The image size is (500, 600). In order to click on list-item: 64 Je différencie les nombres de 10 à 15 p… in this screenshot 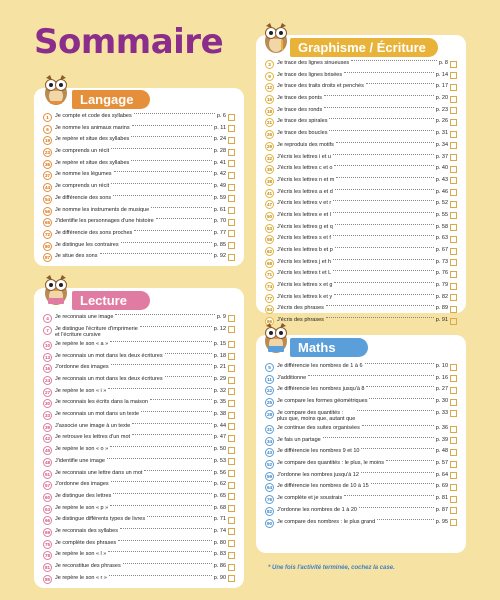, I will do `click(361, 488)`.